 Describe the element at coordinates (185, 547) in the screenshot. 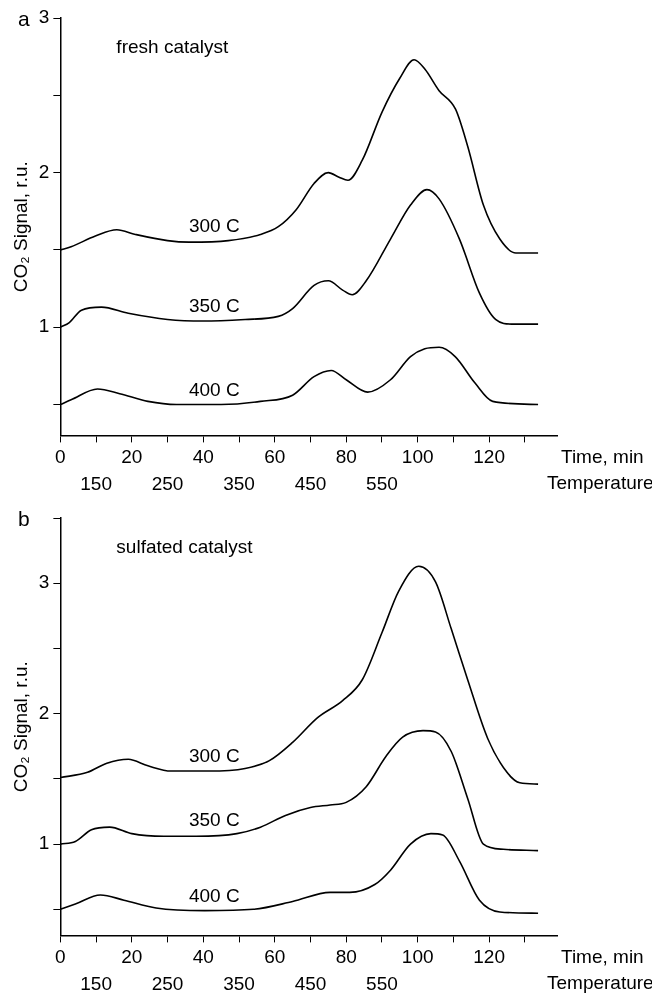

I see `annotation: sulfated catalyst` at that location.